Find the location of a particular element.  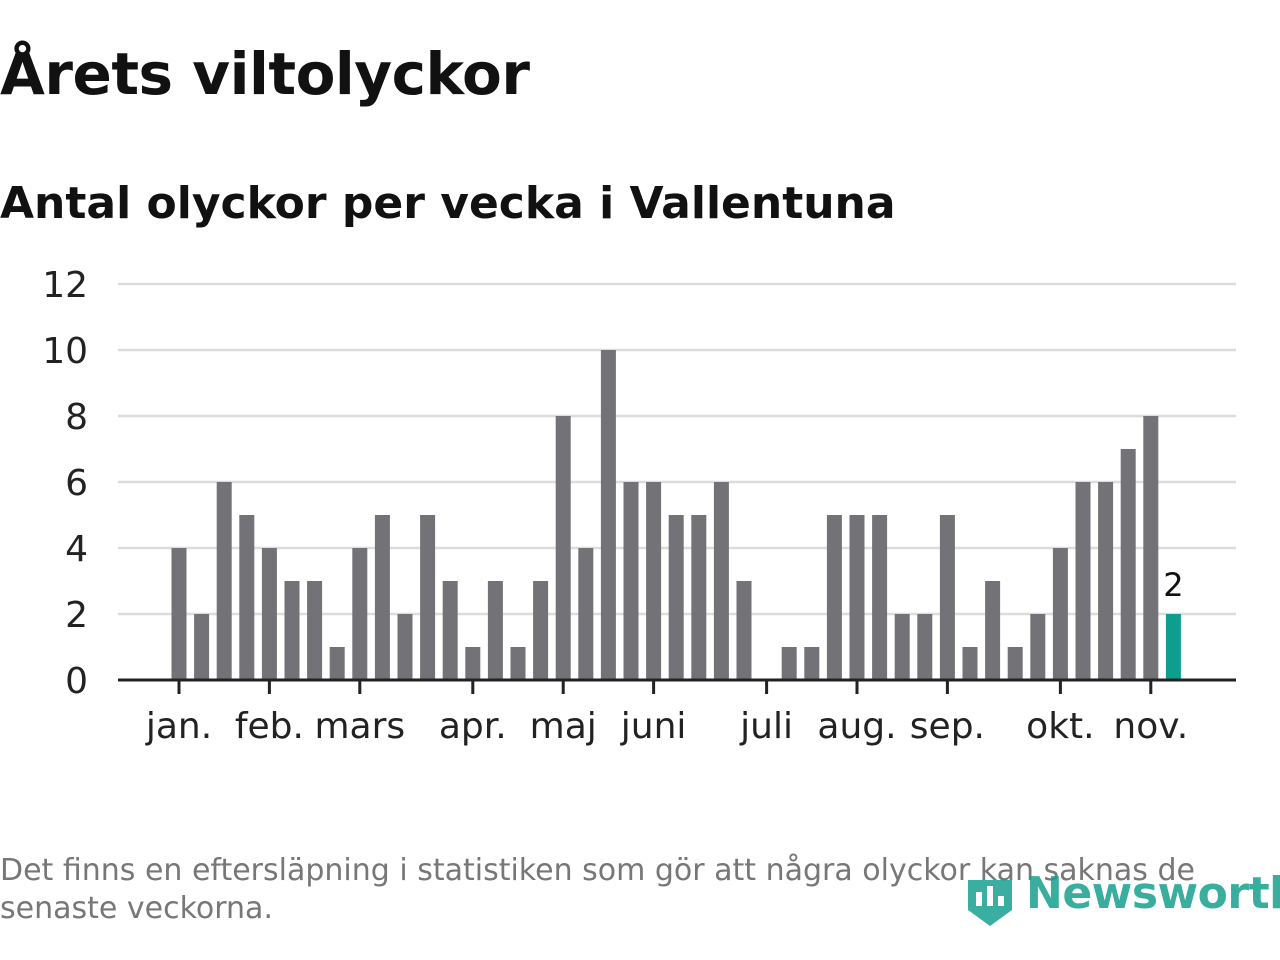

x-tick-label: nov. is located at coordinates (1150, 726).